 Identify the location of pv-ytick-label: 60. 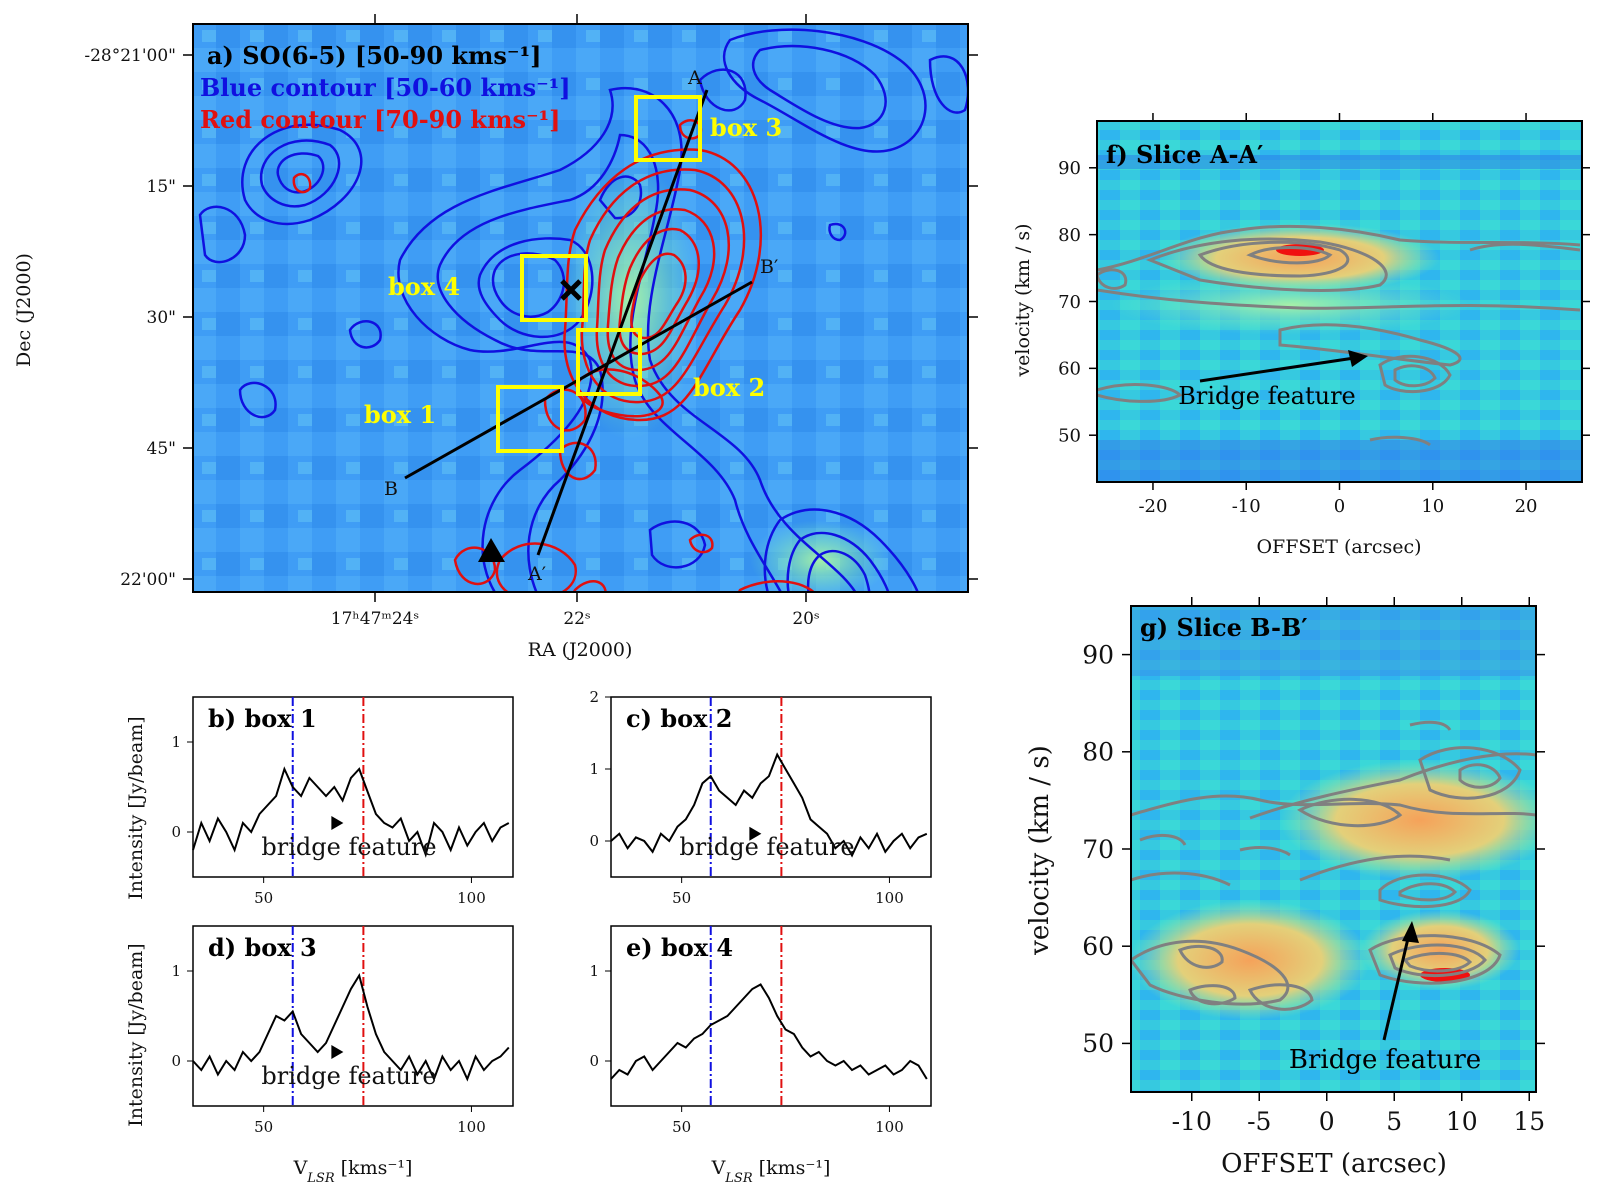
(1069, 369).